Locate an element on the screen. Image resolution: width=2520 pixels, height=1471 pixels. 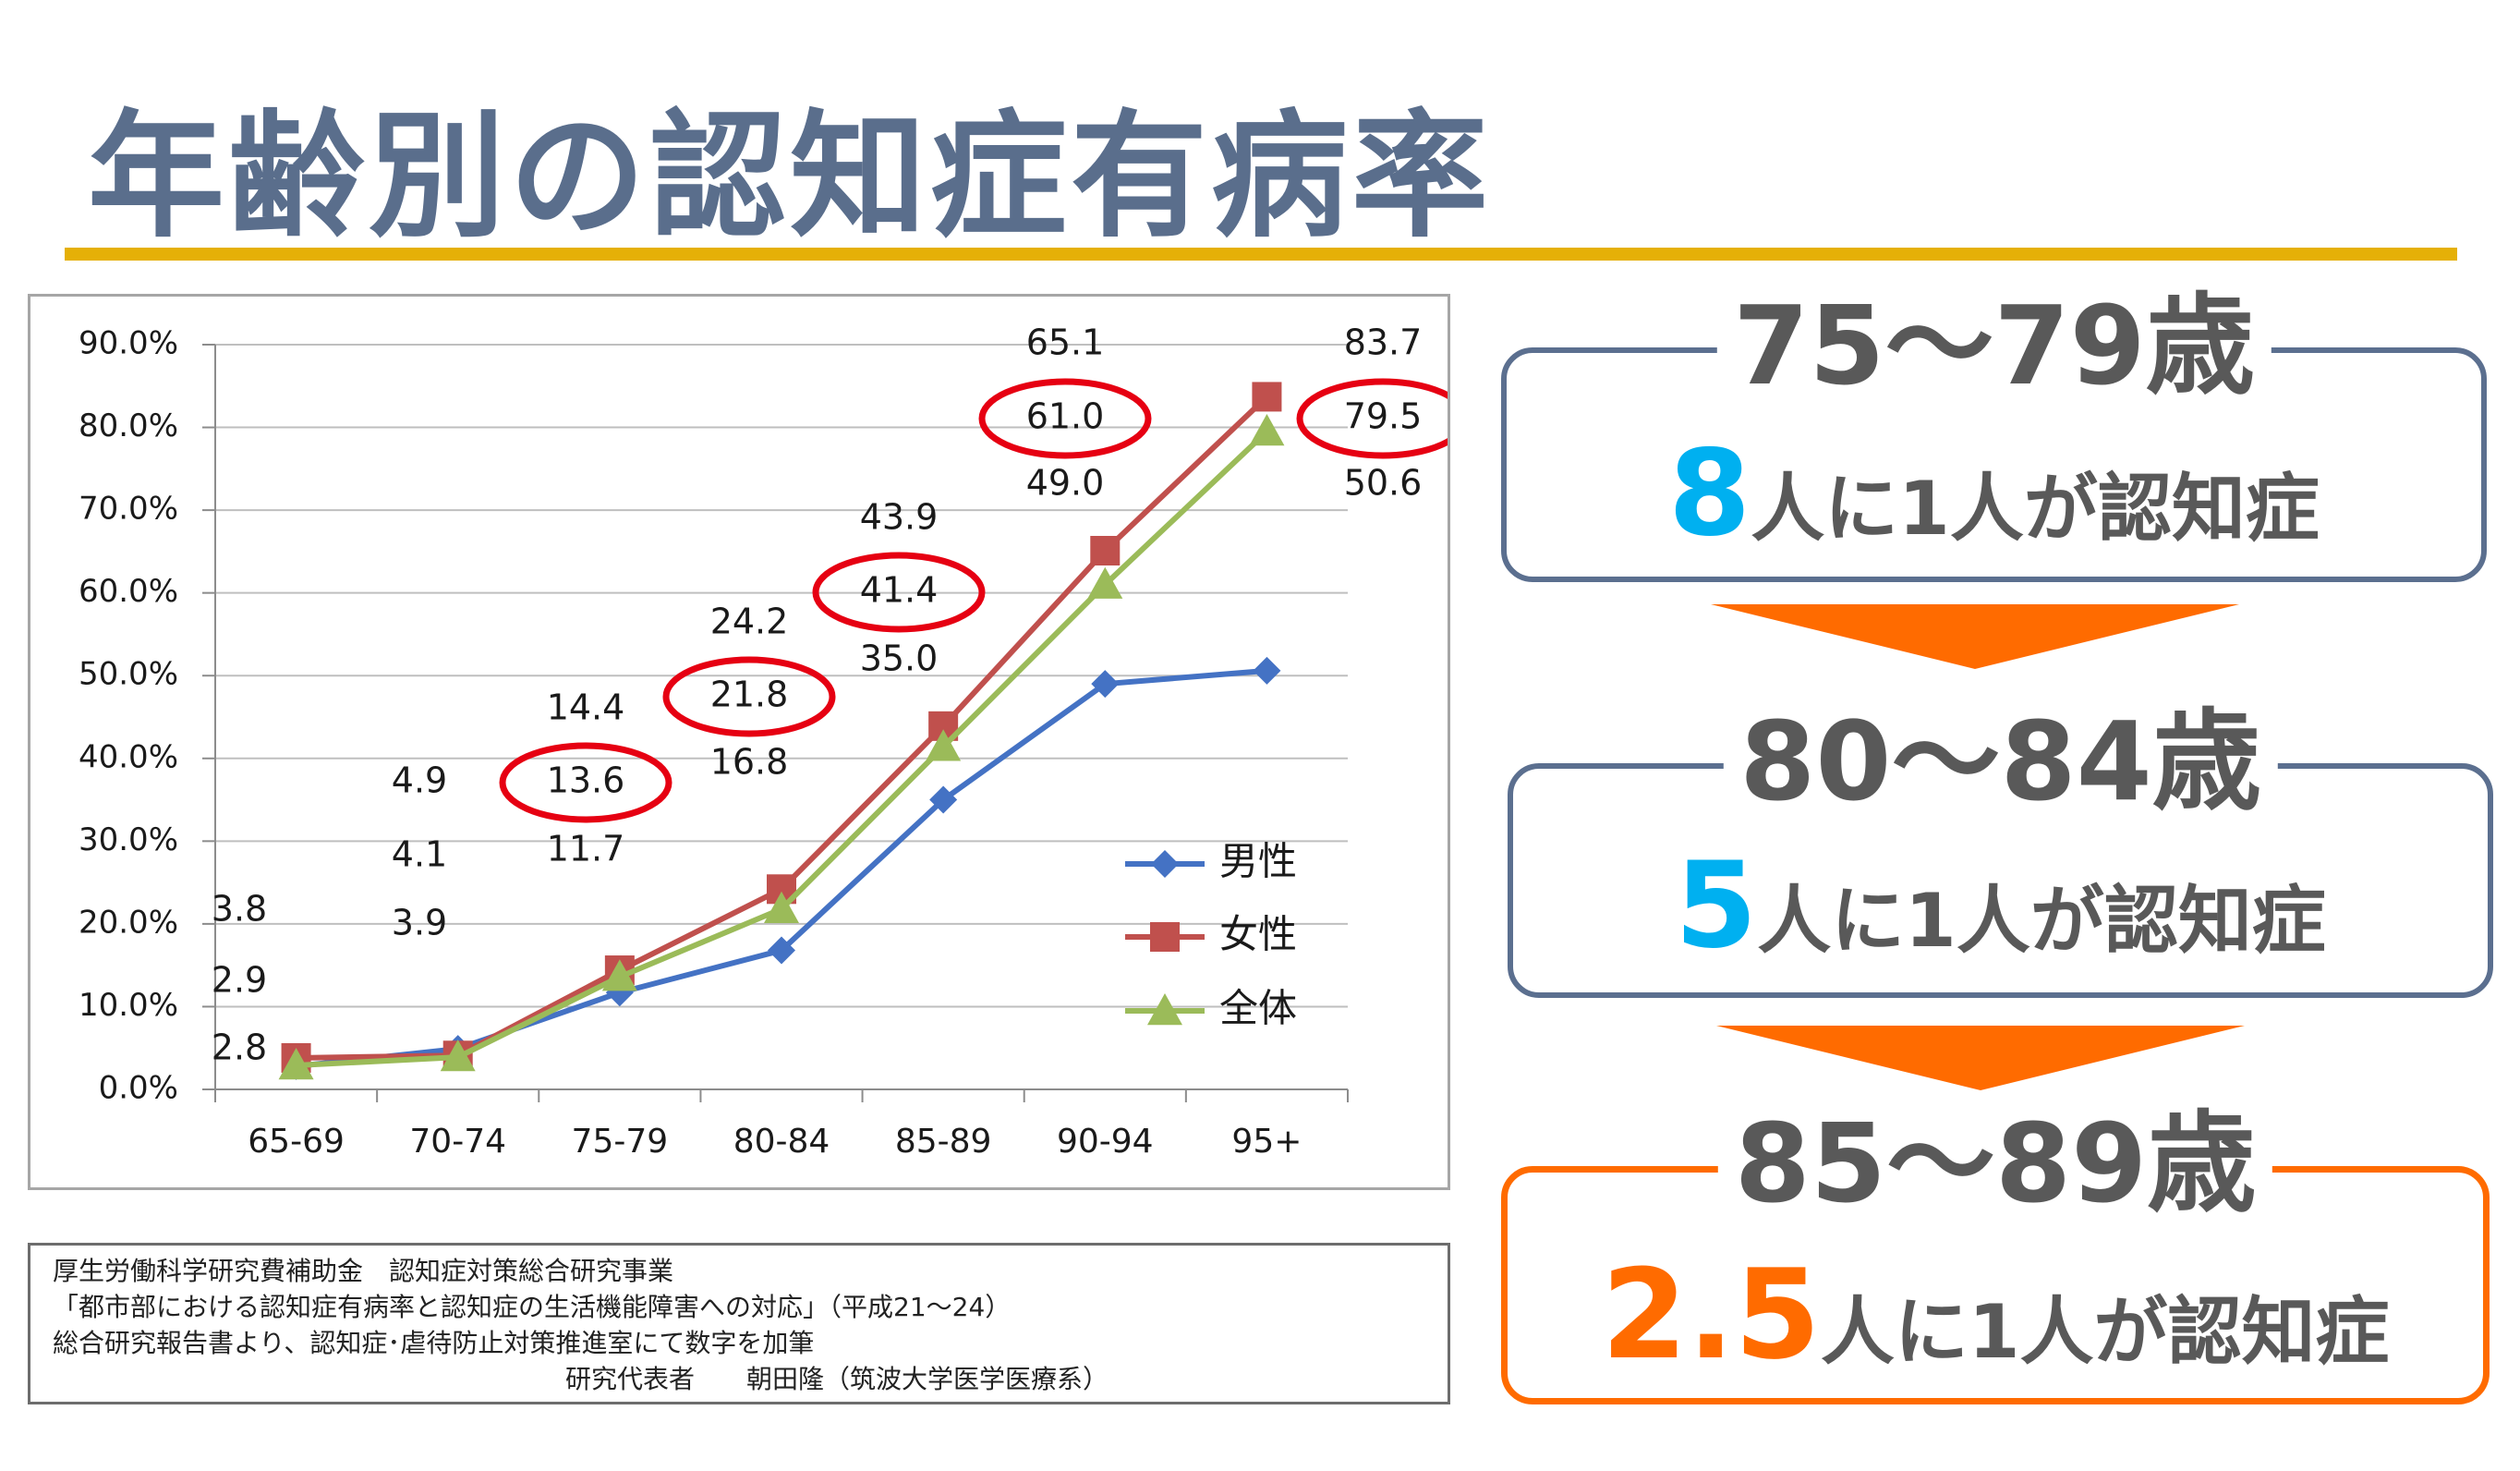
data-label: 13.6 is located at coordinates (586, 780).